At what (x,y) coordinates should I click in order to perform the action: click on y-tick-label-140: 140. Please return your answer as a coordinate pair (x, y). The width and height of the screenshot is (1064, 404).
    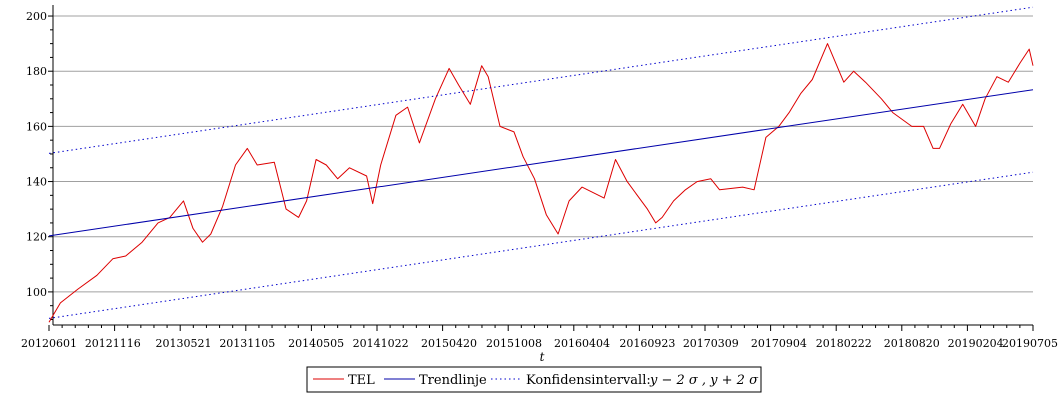
    Looking at the image, I should click on (36, 182).